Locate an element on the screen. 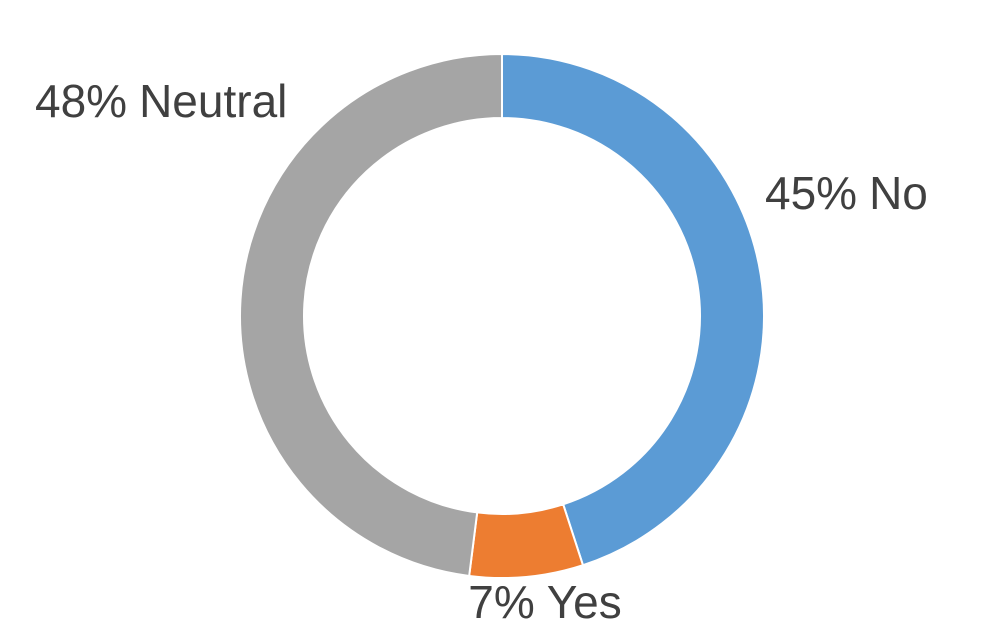 This screenshot has height=632, width=1004. category-label: Neutral is located at coordinates (213, 101).